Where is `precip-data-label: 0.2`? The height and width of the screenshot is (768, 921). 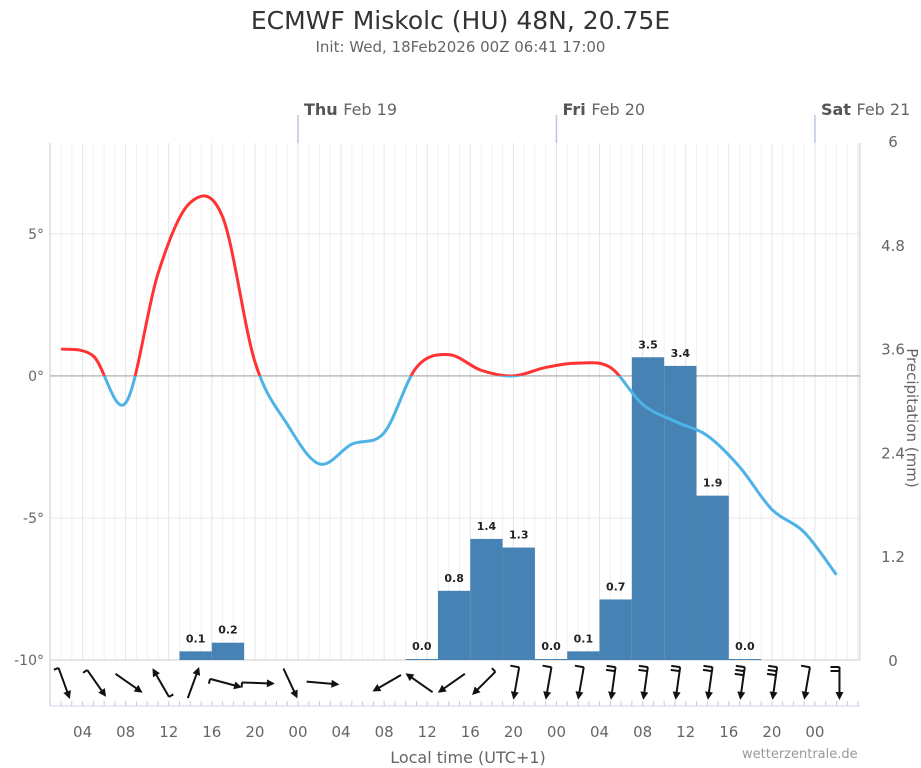
precip-data-label: 0.2 is located at coordinates (228, 630).